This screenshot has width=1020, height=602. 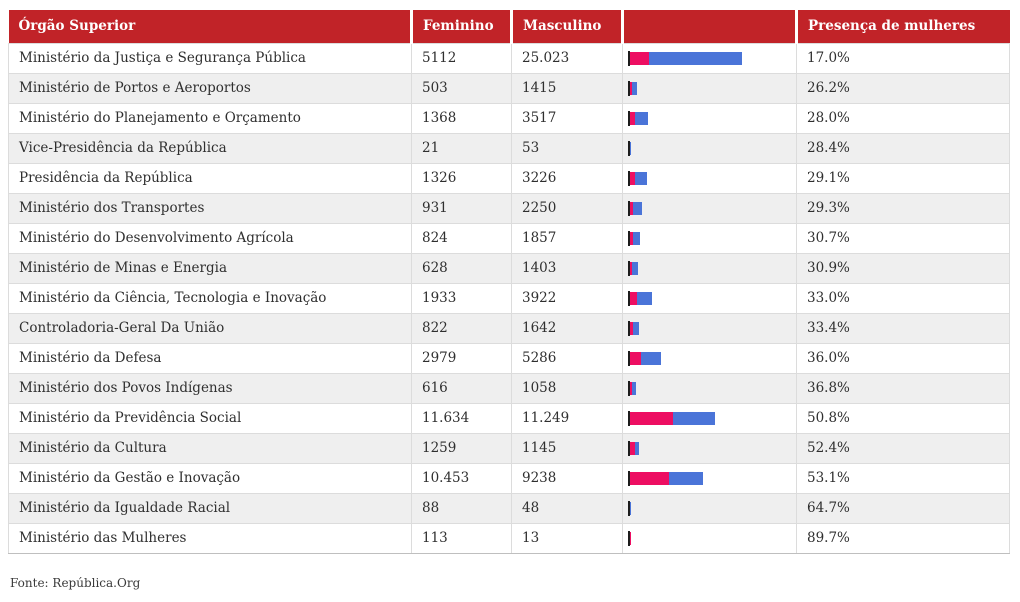 I want to click on cell-orgao: Ministério da Cultura, so click(x=210, y=448).